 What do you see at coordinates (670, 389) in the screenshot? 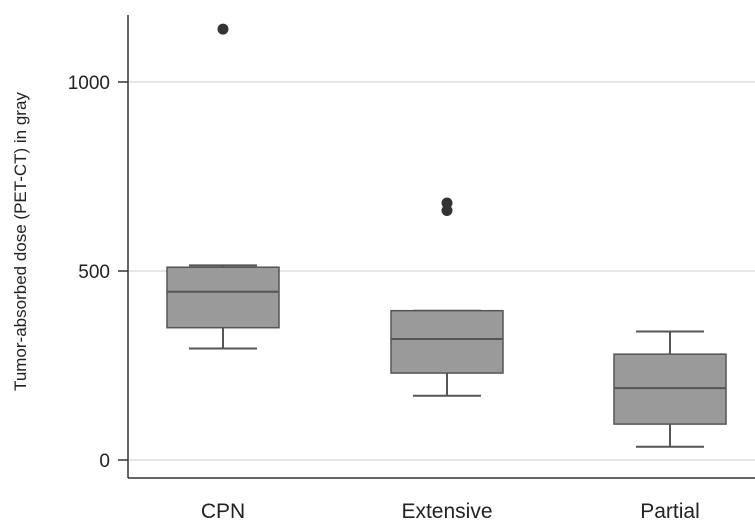
I see `box-partial` at bounding box center [670, 389].